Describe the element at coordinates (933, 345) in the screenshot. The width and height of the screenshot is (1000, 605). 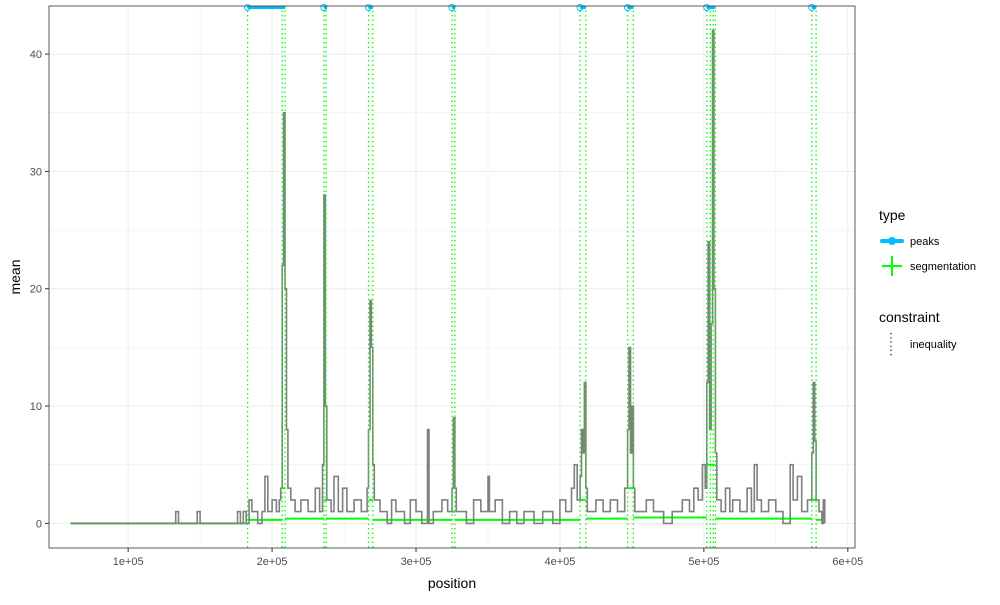
I see `legend-inequality-label: inequality` at that location.